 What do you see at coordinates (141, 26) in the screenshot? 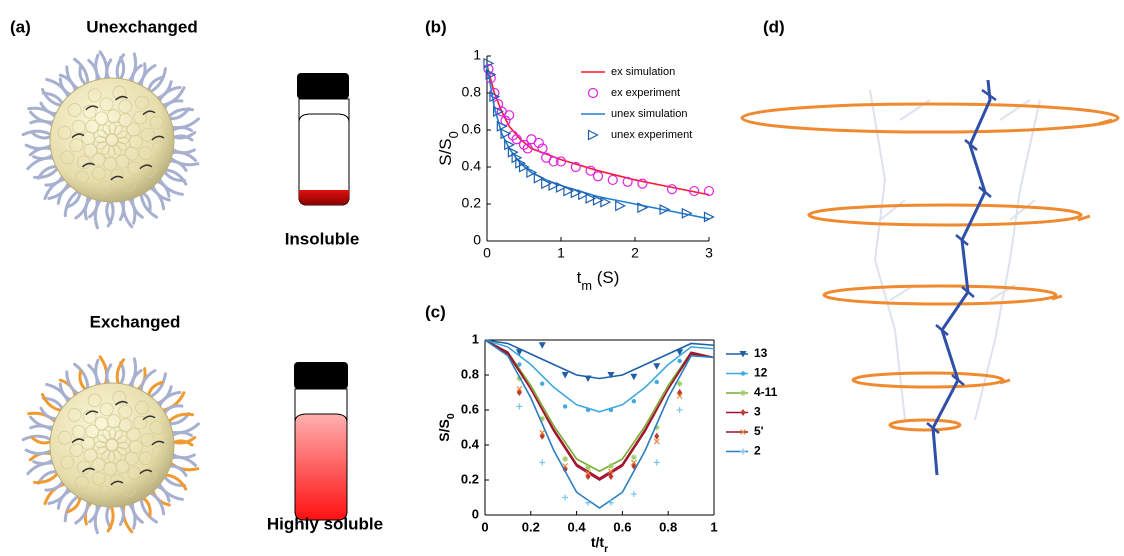
I see `sample-title: Unexchanged` at bounding box center [141, 26].